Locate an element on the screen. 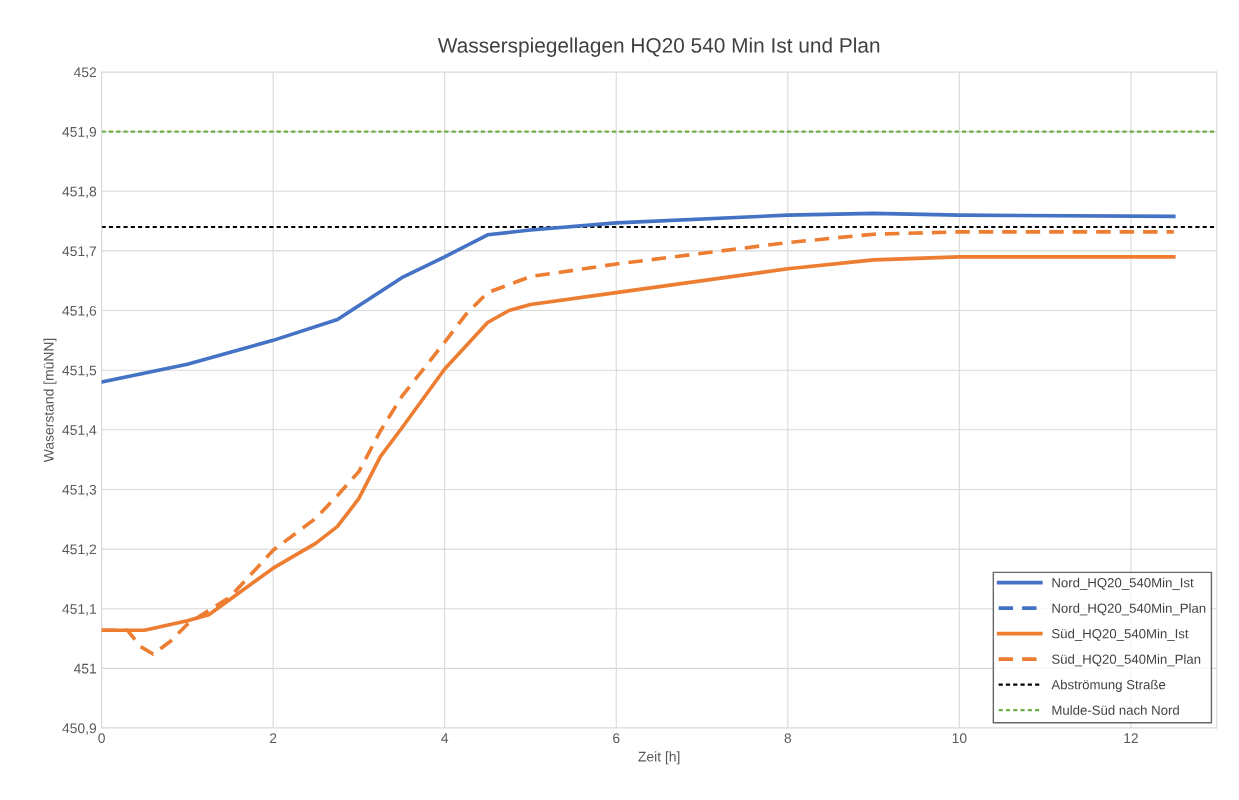 This screenshot has width=1239, height=800. legend-label: Süd_HQ20_540Min_Ist is located at coordinates (1120, 634).